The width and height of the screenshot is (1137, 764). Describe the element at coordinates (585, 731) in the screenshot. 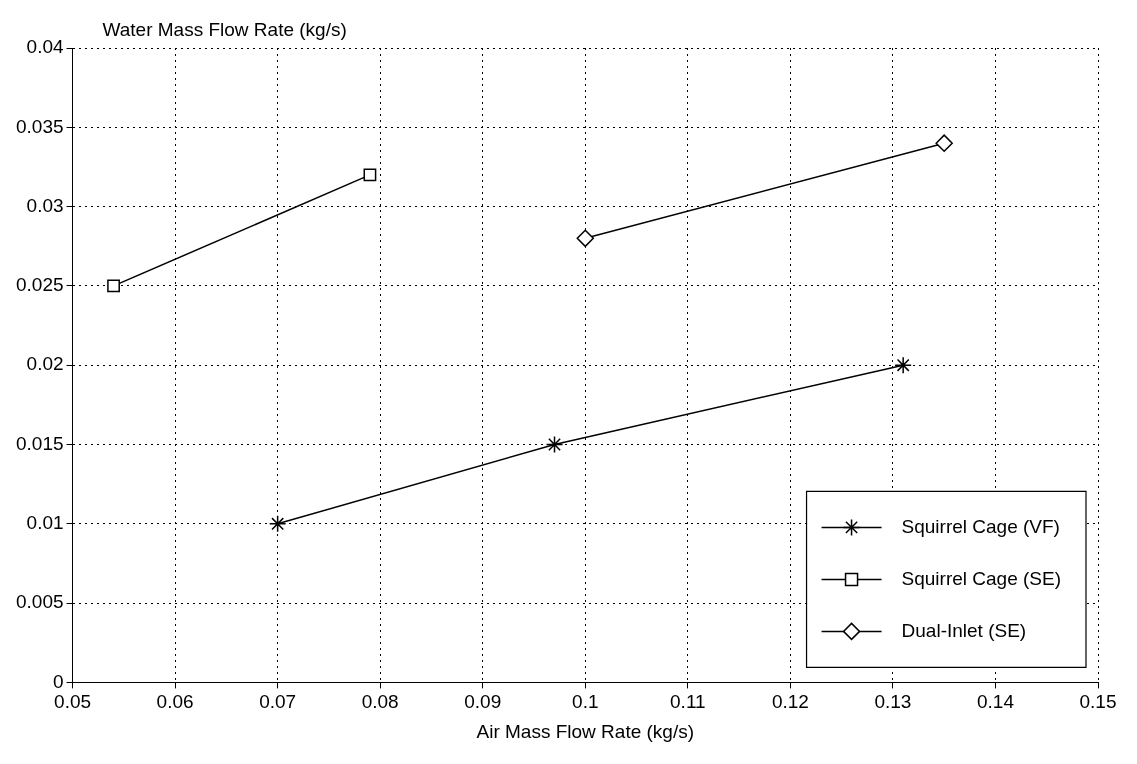

I see `x-axis-title: Air Mass Flow Rate (kg/s)` at that location.